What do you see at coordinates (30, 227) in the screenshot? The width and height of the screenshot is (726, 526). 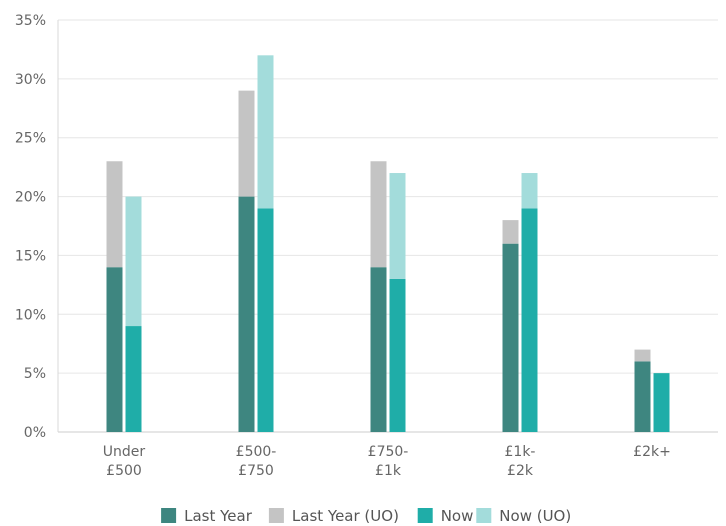 I see `y-axis-ticks: 0% 5% 10% 15% 20% 25% 30% 35%` at bounding box center [30, 227].